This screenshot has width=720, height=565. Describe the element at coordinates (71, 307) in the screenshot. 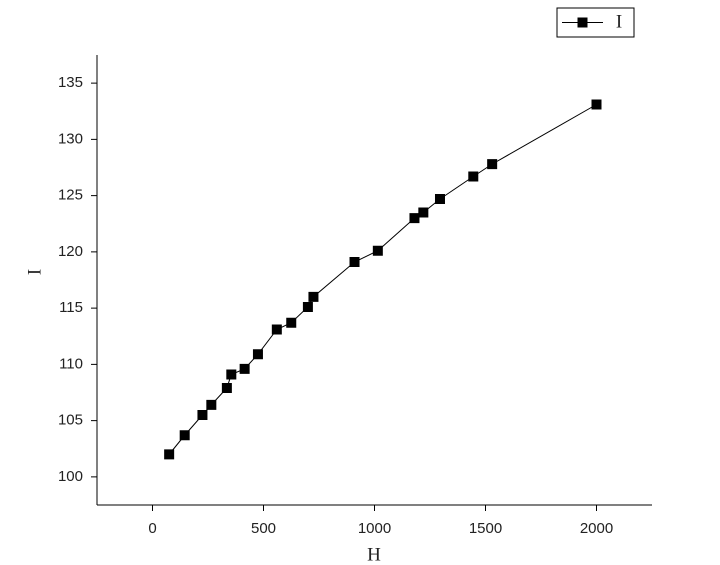

I see `y-tick-label: 115` at that location.